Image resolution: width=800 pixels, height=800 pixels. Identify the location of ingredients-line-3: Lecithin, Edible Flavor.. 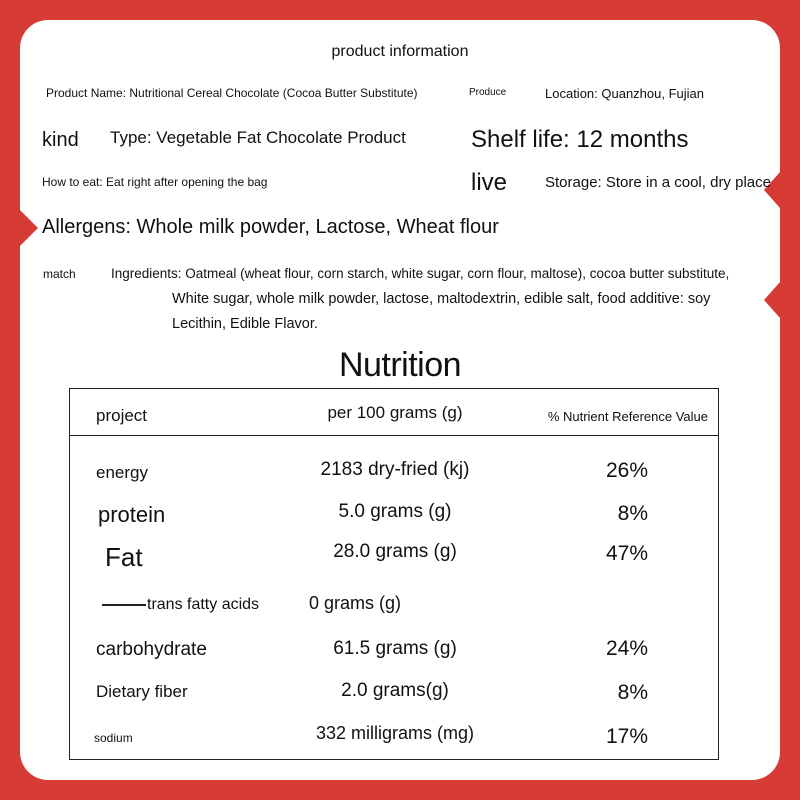
(245, 324).